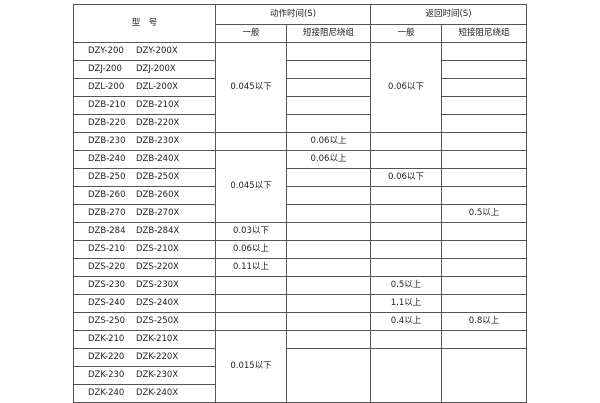  What do you see at coordinates (157, 303) in the screenshot?
I see `model-name-x: DZS-240X` at bounding box center [157, 303].